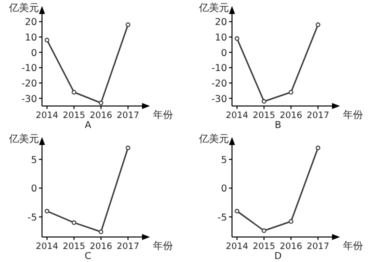 Image resolution: width=380 pixels, height=262 pixels. What do you see at coordinates (278, 256) in the screenshot?
I see `text: D` at bounding box center [278, 256].